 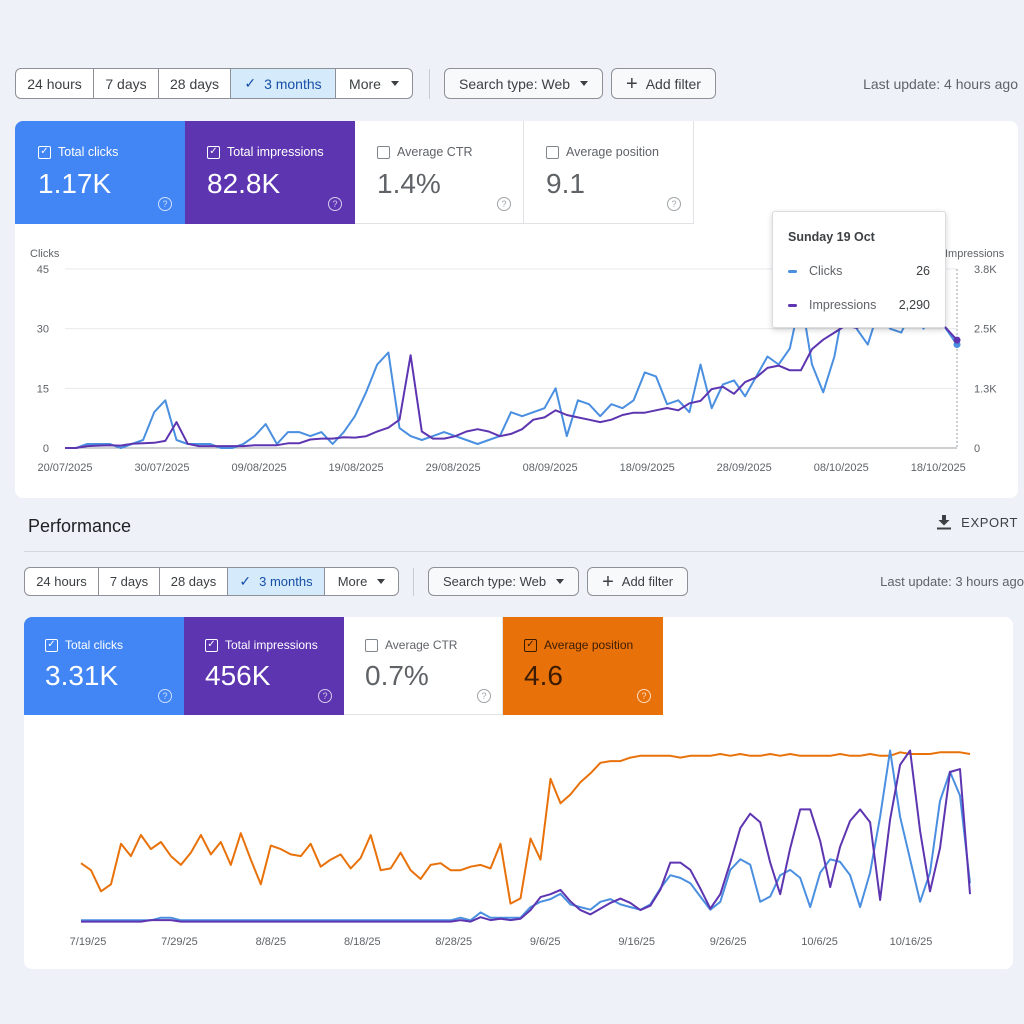 What do you see at coordinates (238, 675) in the screenshot?
I see `metric-value: 456K` at bounding box center [238, 675].